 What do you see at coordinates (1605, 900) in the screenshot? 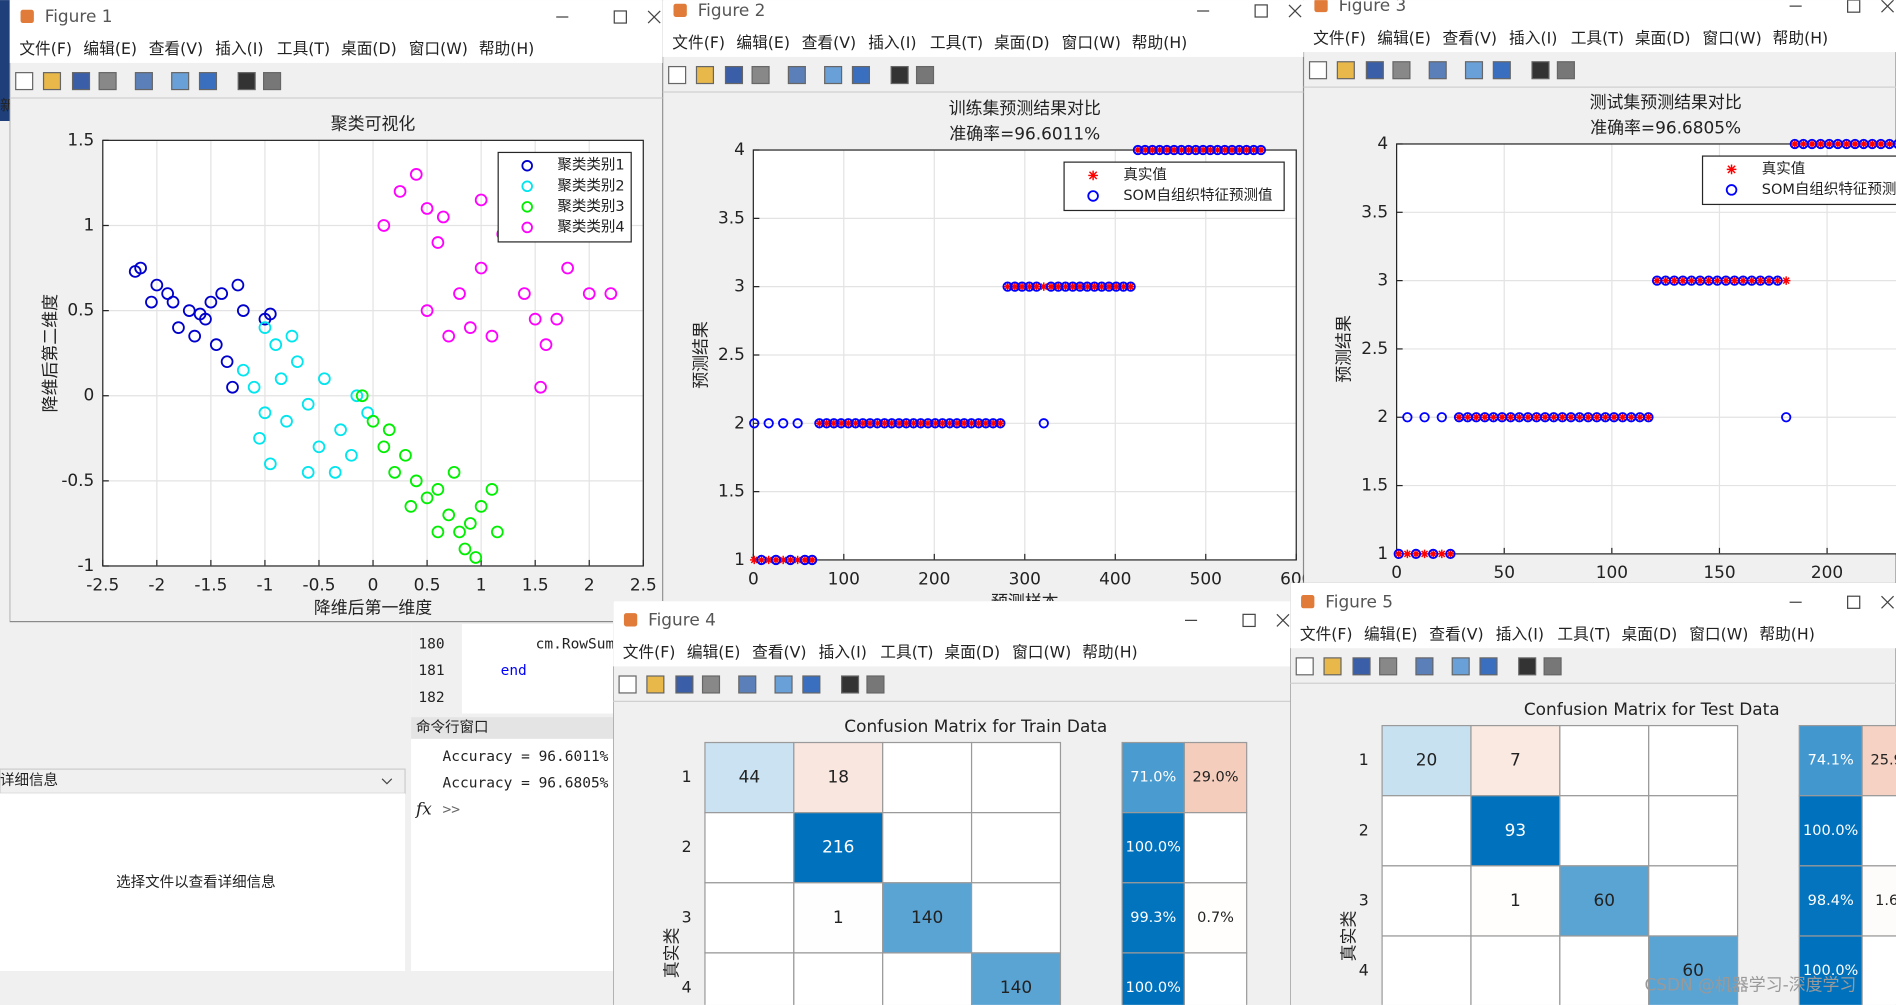
I see `cell-value: 60` at bounding box center [1605, 900].